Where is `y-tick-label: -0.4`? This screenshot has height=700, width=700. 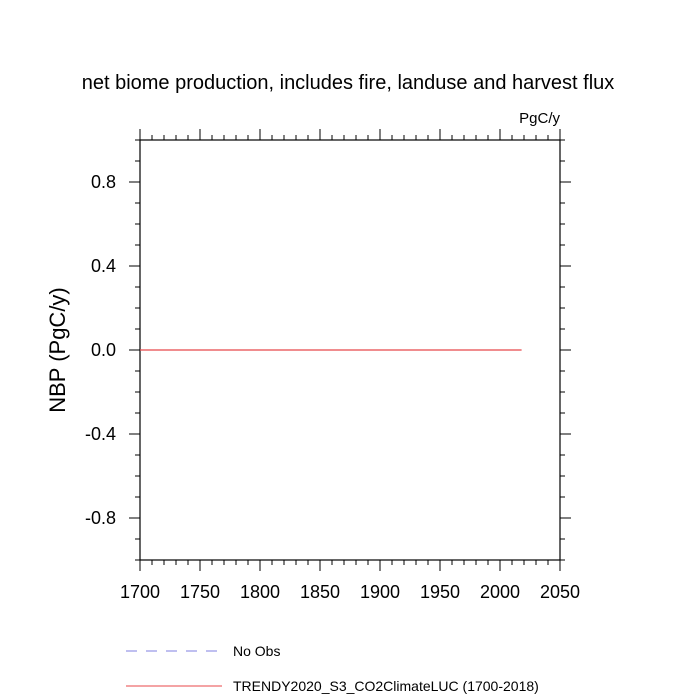
y-tick-label: -0.4 is located at coordinates (100, 434).